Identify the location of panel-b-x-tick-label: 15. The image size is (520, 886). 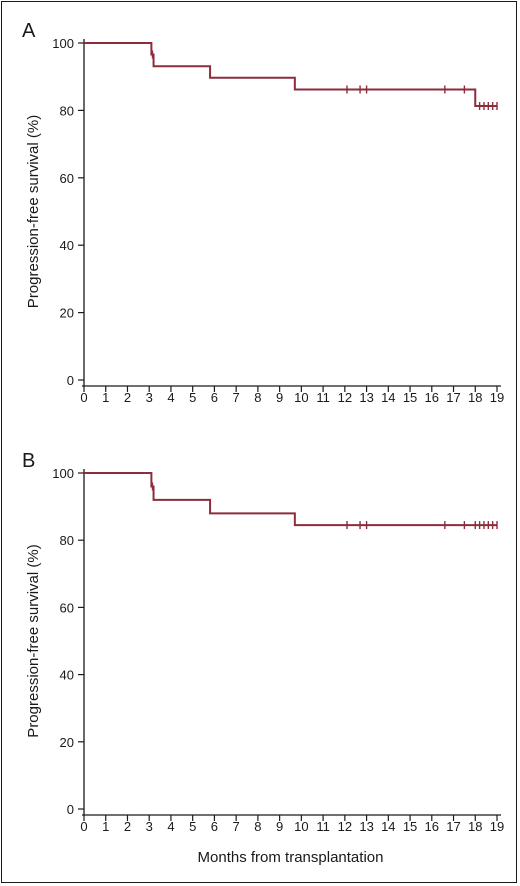
(410, 826).